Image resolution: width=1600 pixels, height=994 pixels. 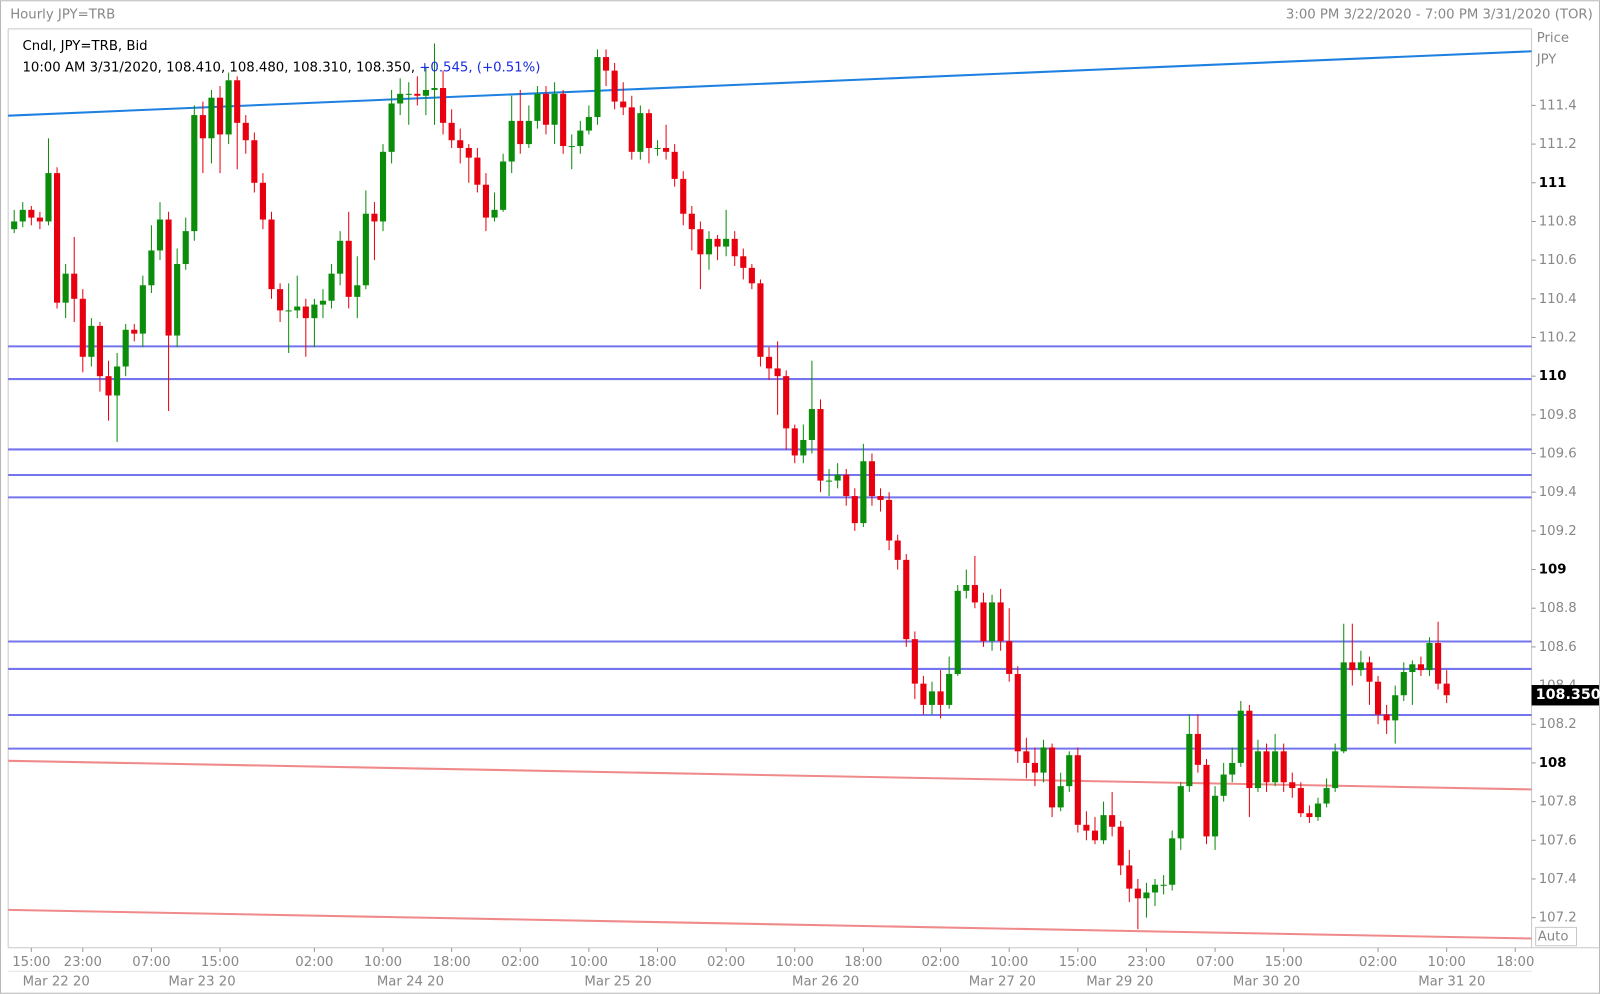 I want to click on y-tick-label: 107.6, so click(x=1558, y=840).